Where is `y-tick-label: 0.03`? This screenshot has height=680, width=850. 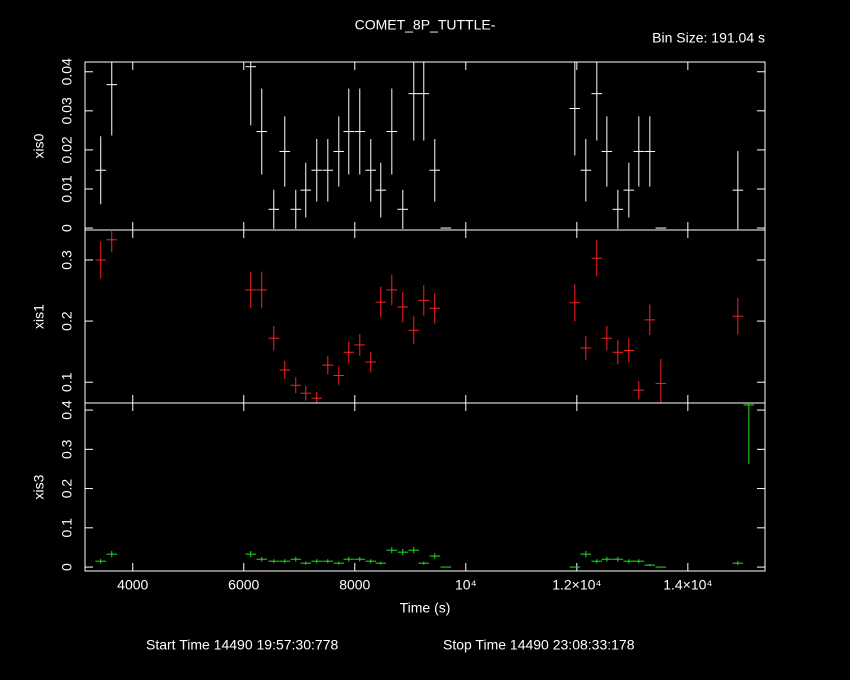 y-tick-label: 0.03 is located at coordinates (67, 110).